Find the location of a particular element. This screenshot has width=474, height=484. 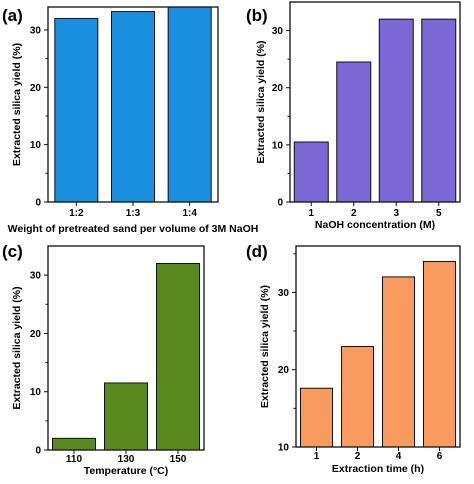

panel-label: (c) is located at coordinates (12, 251).